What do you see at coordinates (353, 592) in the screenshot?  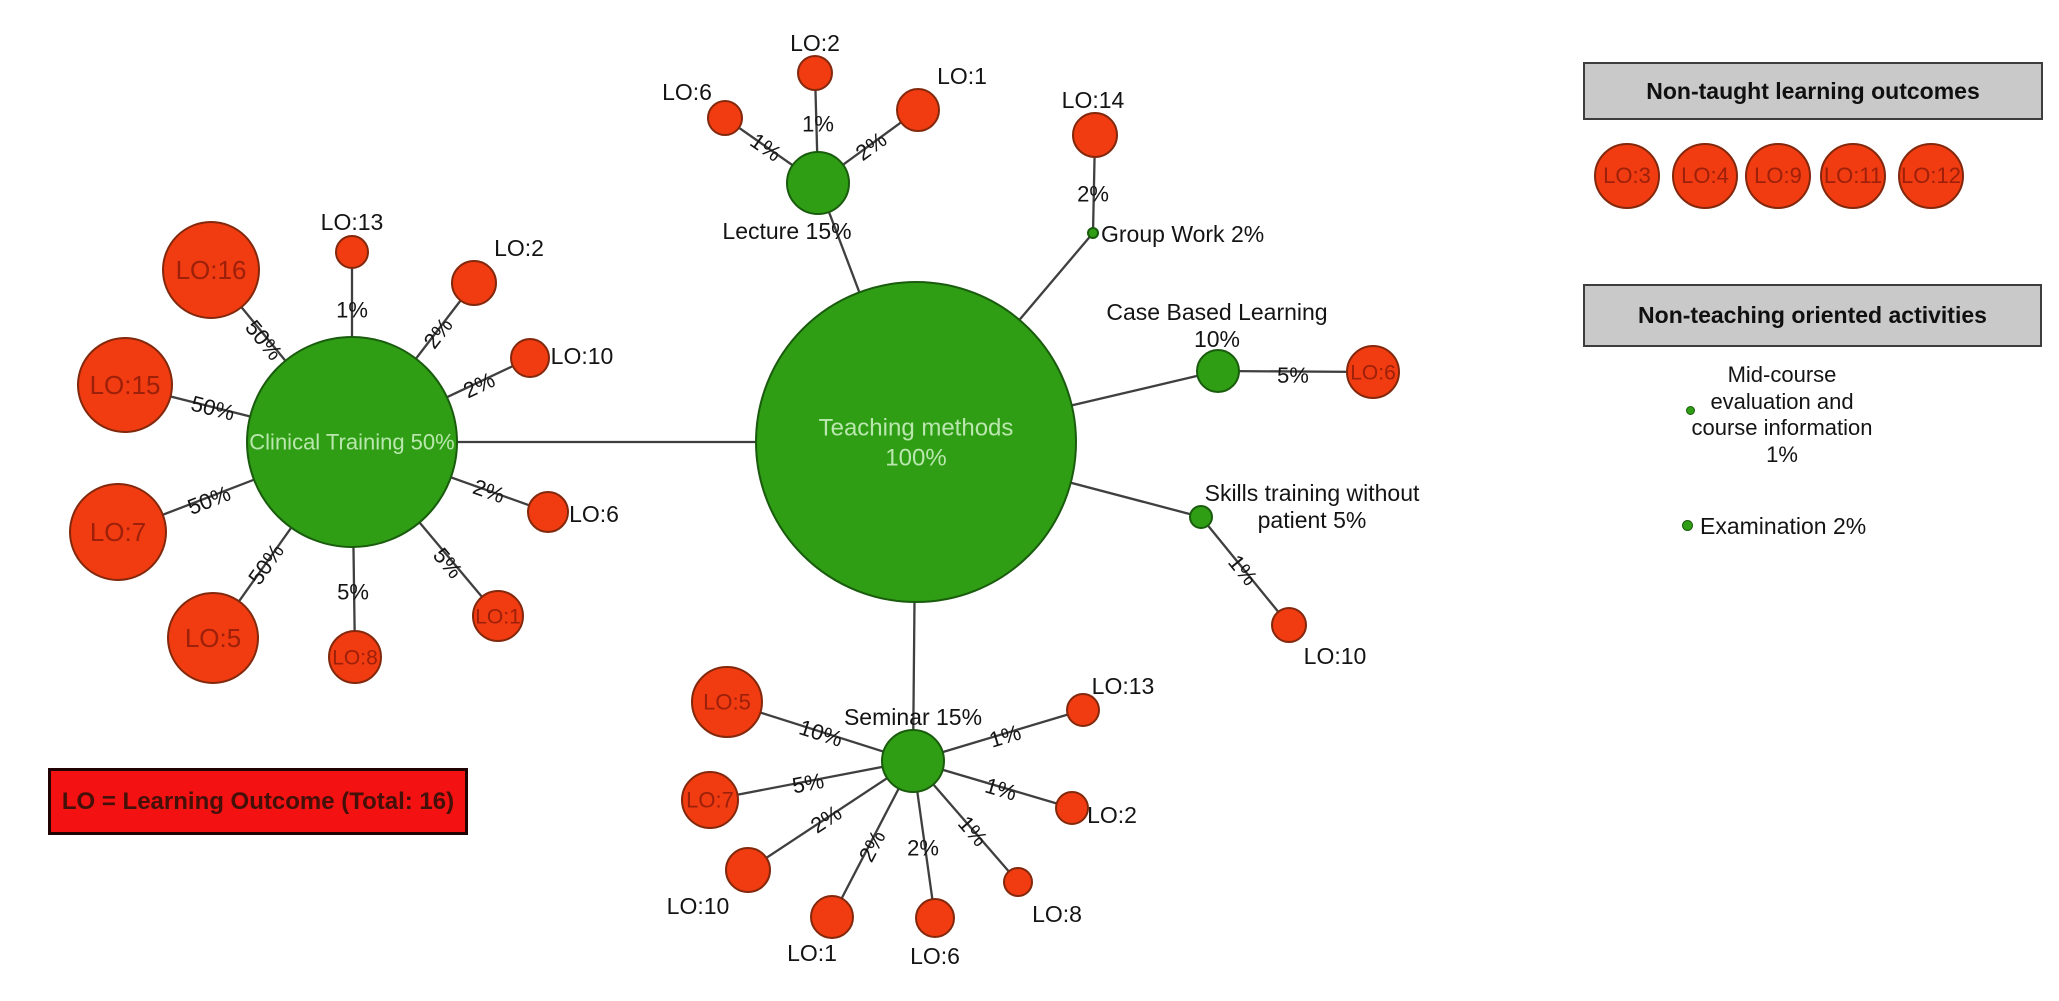 I see `edge-label-clinical-c8: 5%` at bounding box center [353, 592].